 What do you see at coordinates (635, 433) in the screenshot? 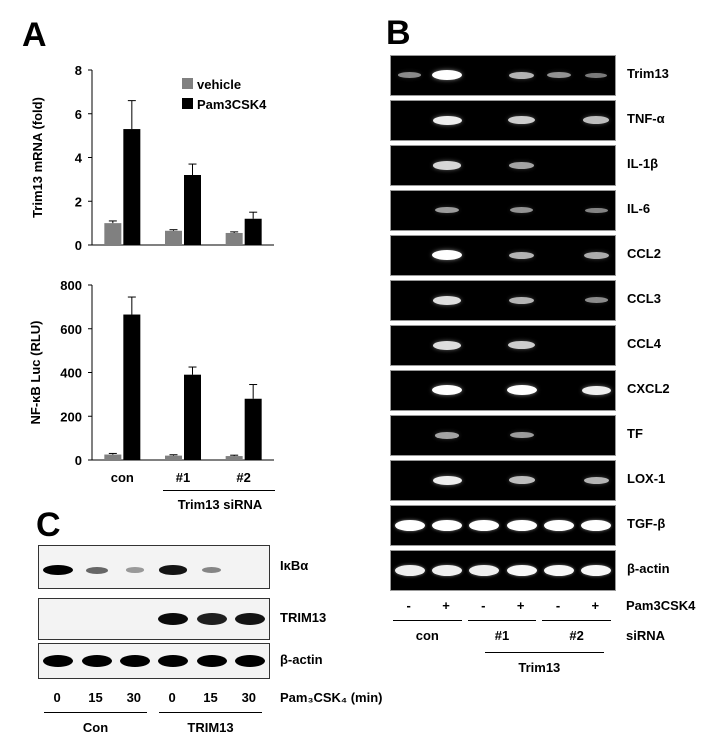
I see `gel-gene-label: TF` at bounding box center [635, 433].